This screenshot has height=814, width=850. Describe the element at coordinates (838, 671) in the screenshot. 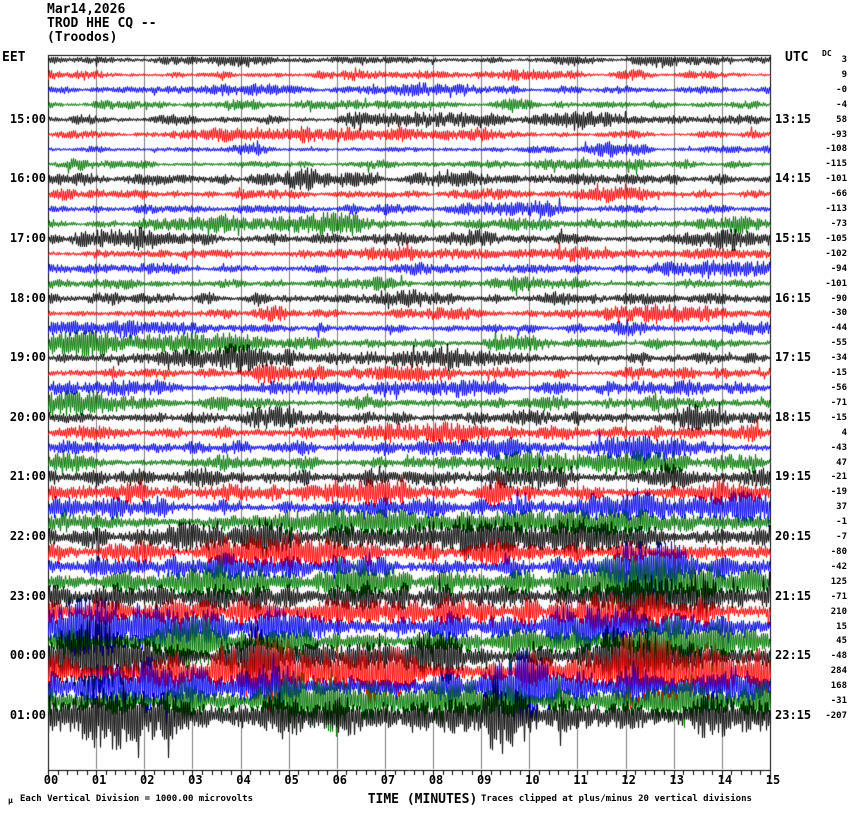

I see `dc-value: 284` at that location.